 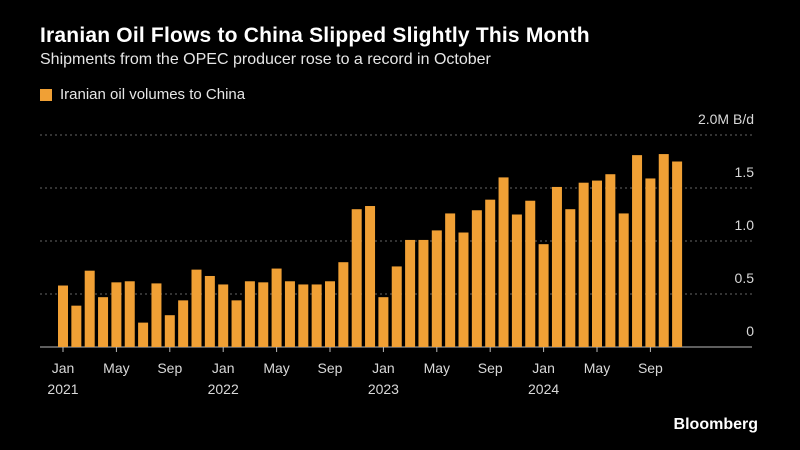 What do you see at coordinates (153, 94) in the screenshot?
I see `legend-label: Iranian oil volumes to China` at bounding box center [153, 94].